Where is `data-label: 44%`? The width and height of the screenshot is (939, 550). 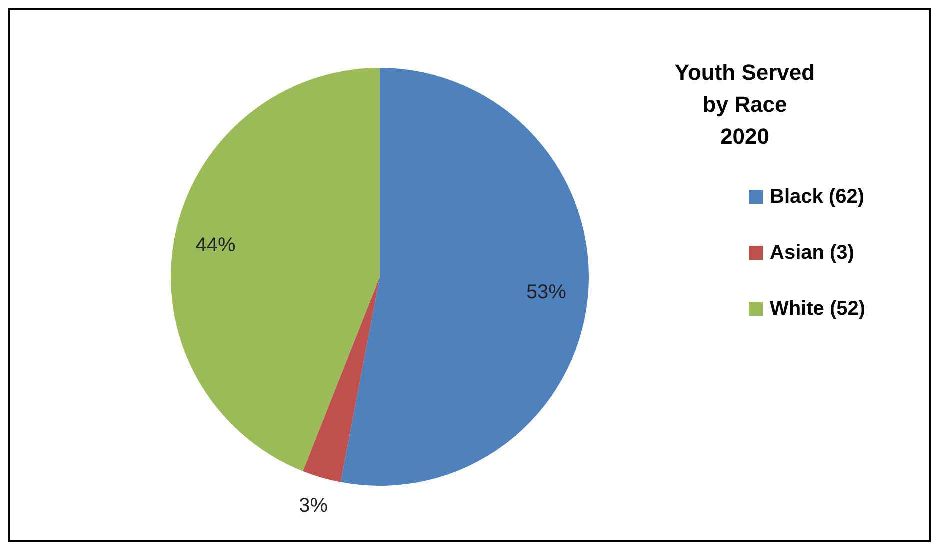
data-label: 44% is located at coordinates (216, 245).